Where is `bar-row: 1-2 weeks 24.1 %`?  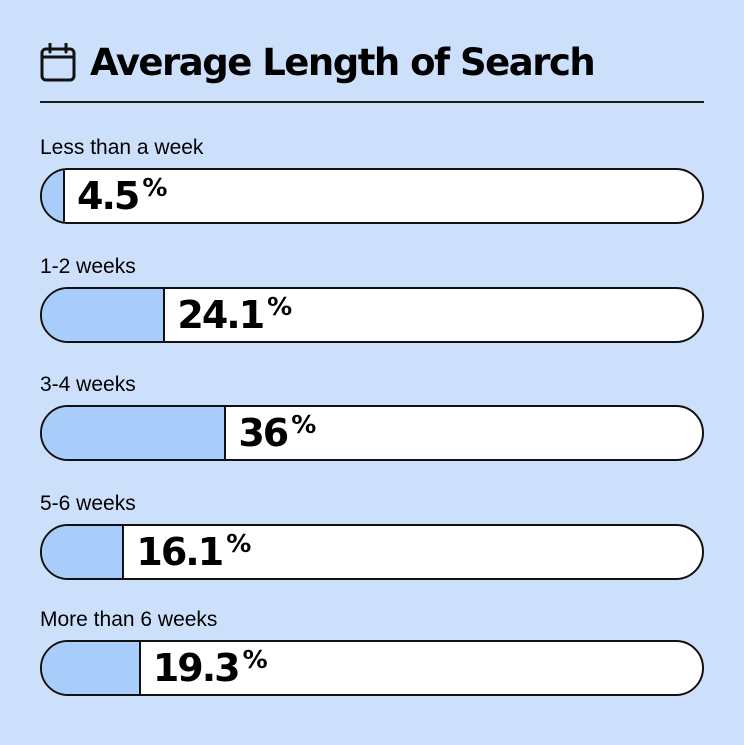
bar-row: 1-2 weeks 24.1 % is located at coordinates (372, 298).